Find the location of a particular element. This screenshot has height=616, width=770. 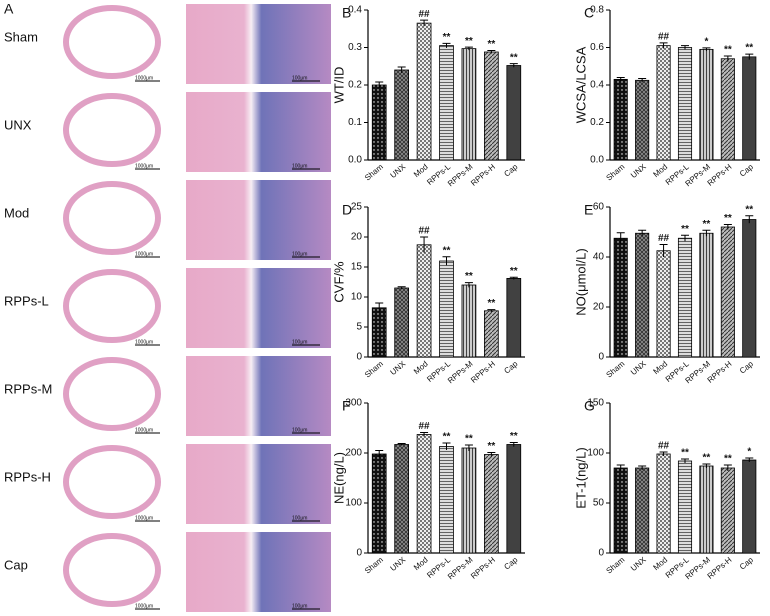

y-tick-label: 0.6 is located at coordinates (597, 47).